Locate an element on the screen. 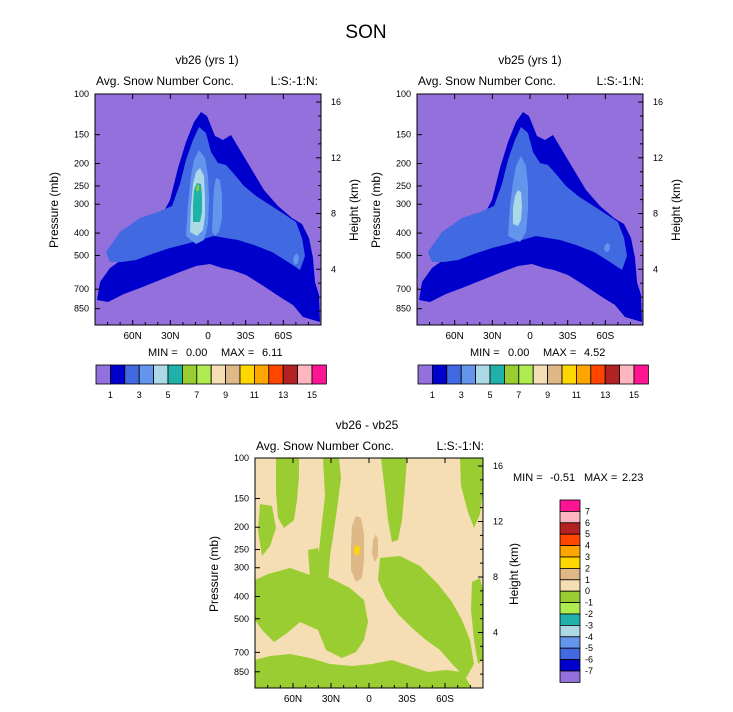  panel-title: vb26 (yrs 1) is located at coordinates (206, 60).